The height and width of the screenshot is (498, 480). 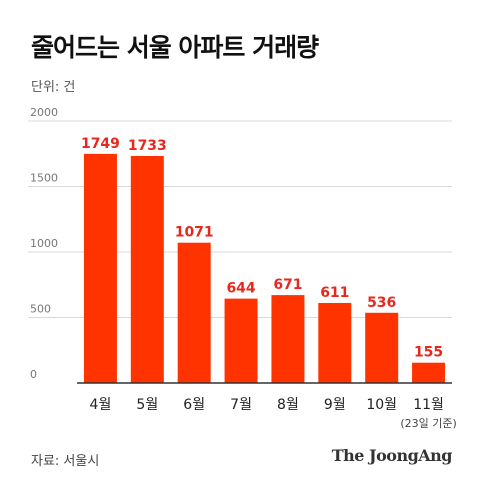 I want to click on y-tick-label: 0, so click(x=33, y=374).